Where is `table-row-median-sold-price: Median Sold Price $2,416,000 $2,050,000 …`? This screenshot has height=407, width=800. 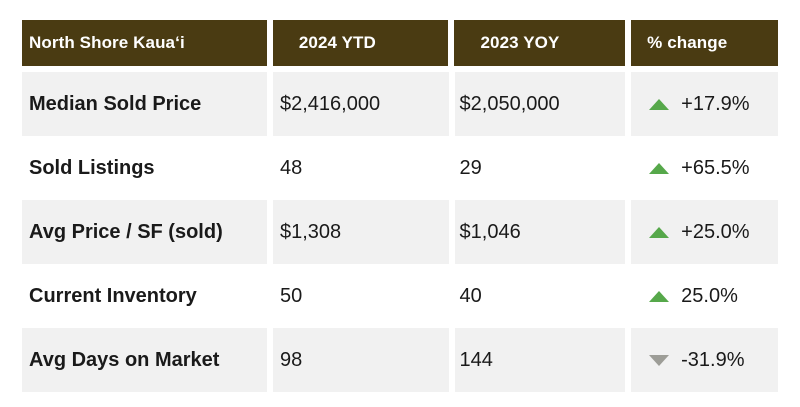
table-row-median-sold-price: Median Sold Price $2,416,000 $2,050,000 … is located at coordinates (400, 104).